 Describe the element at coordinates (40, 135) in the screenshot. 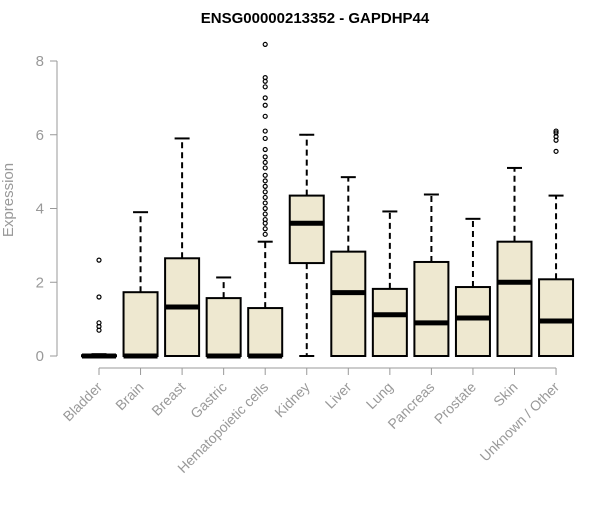

I see `y-tick-label: 6` at that location.